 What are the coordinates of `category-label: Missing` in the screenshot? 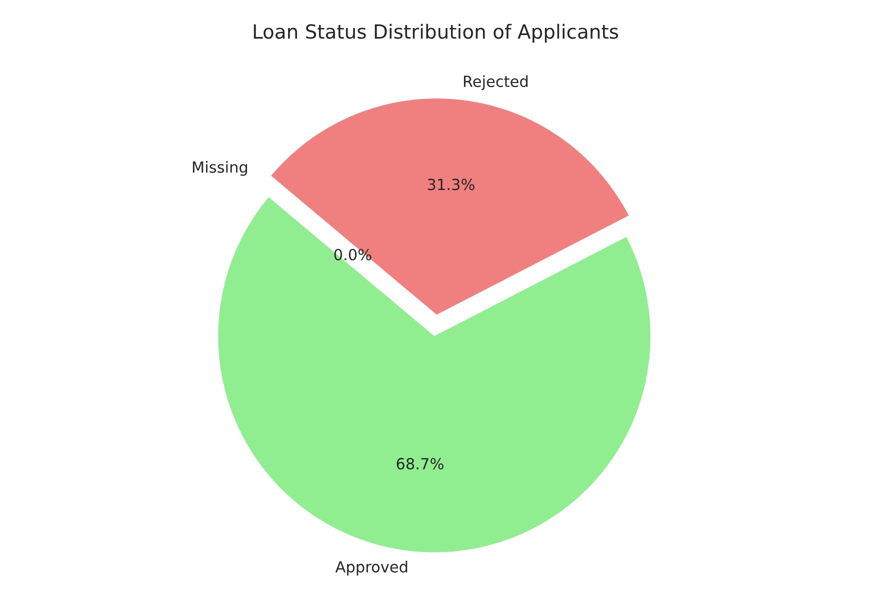 It's located at (220, 168).